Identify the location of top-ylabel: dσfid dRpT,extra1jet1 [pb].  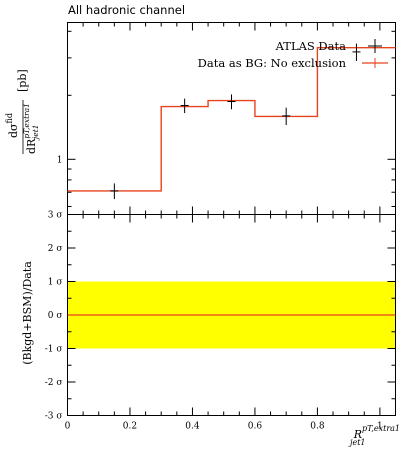
(22, 111).